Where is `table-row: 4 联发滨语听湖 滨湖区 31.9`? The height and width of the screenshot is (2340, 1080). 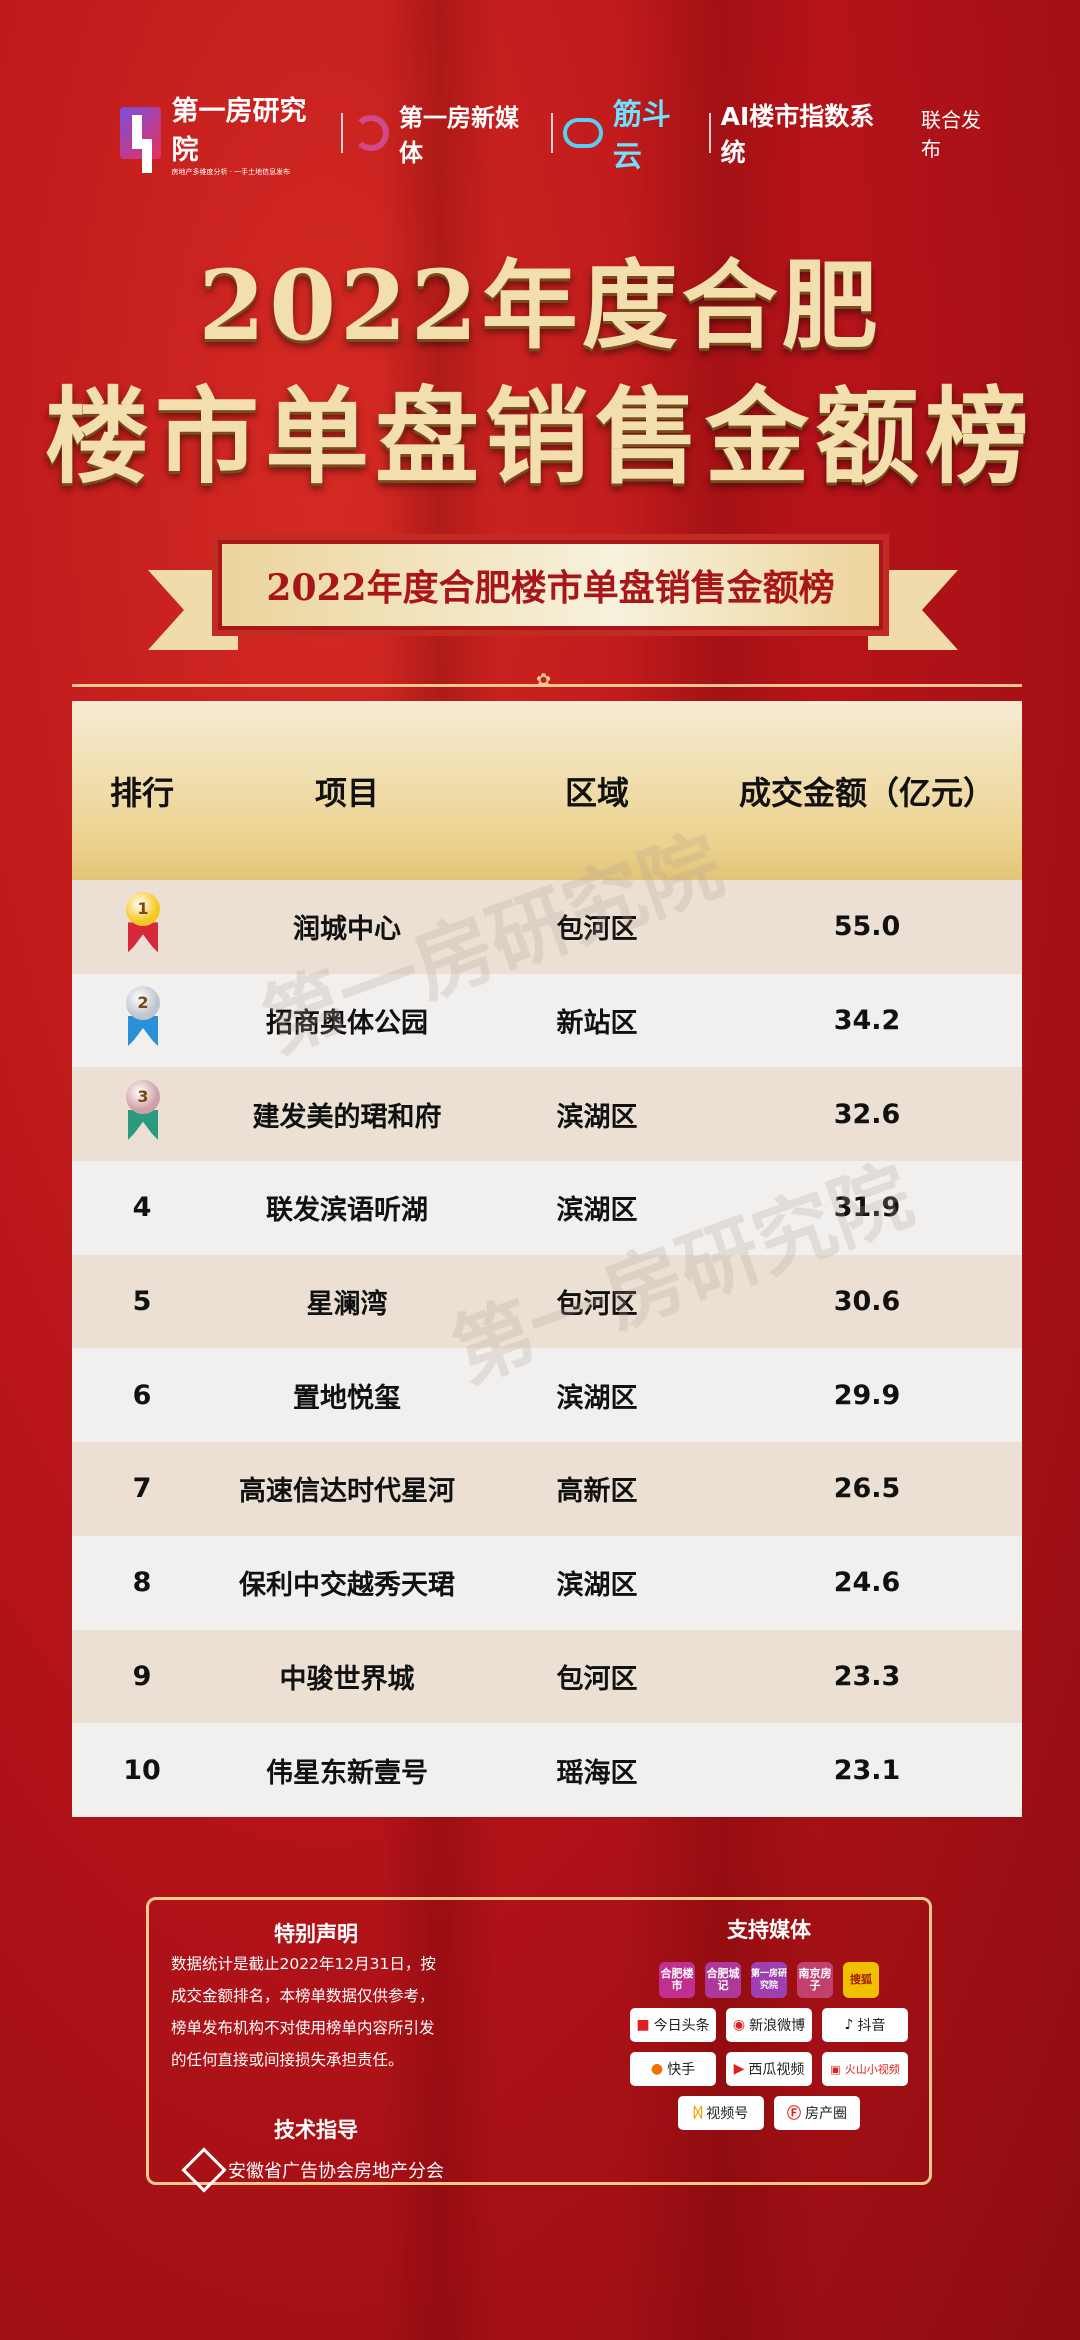
table-row: 4 联发滨语听湖 滨湖区 31.9 is located at coordinates (547, 1208).